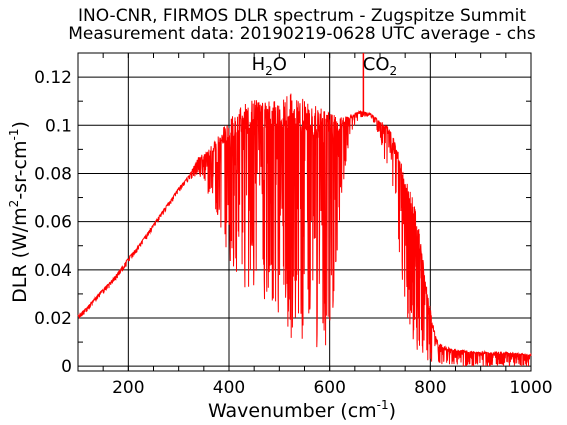 The image size is (567, 425). I want to click on co2-annotation: CO2, so click(380, 66).